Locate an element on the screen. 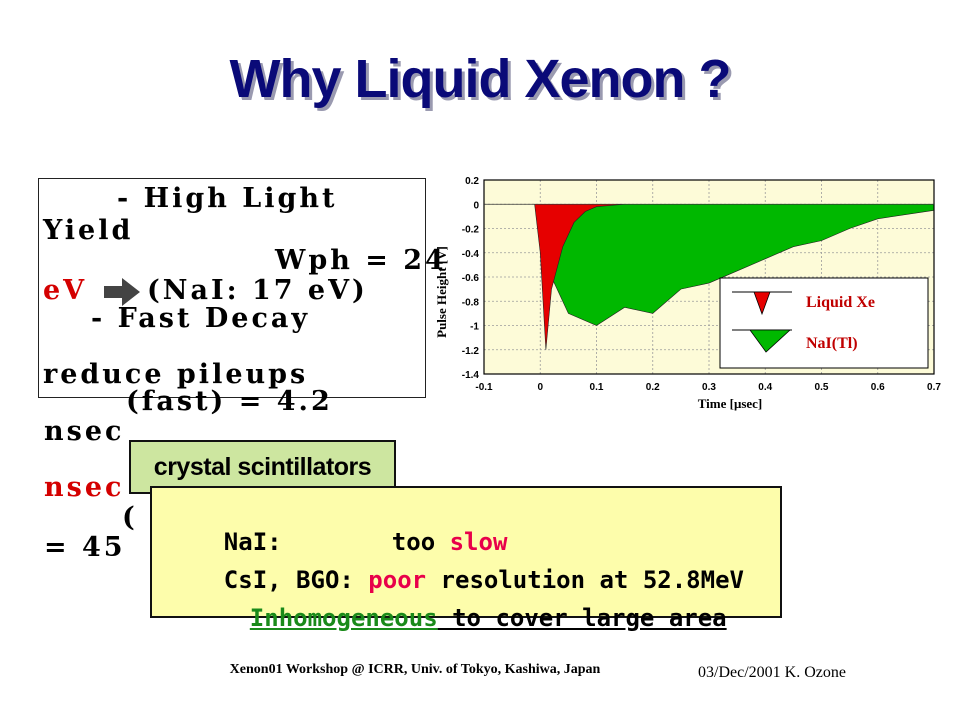 The width and height of the screenshot is (960, 720). csi-desc: resolution at 52.8MeV is located at coordinates (585, 580).